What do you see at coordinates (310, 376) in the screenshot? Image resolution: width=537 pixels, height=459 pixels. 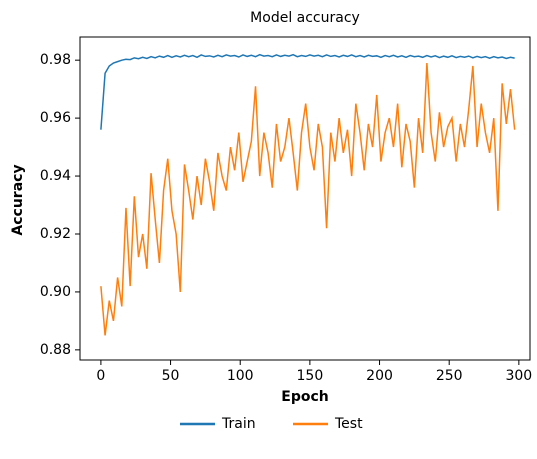 I see `x-tick-label: 150` at bounding box center [310, 376].